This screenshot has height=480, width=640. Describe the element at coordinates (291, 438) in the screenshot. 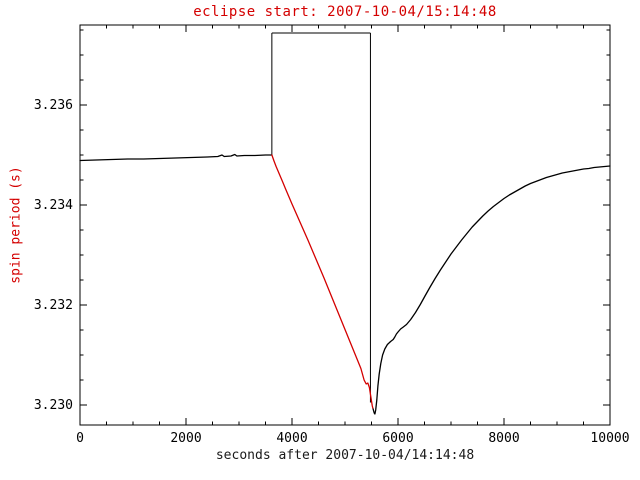

I see `x-tick-label: 4000` at that location.